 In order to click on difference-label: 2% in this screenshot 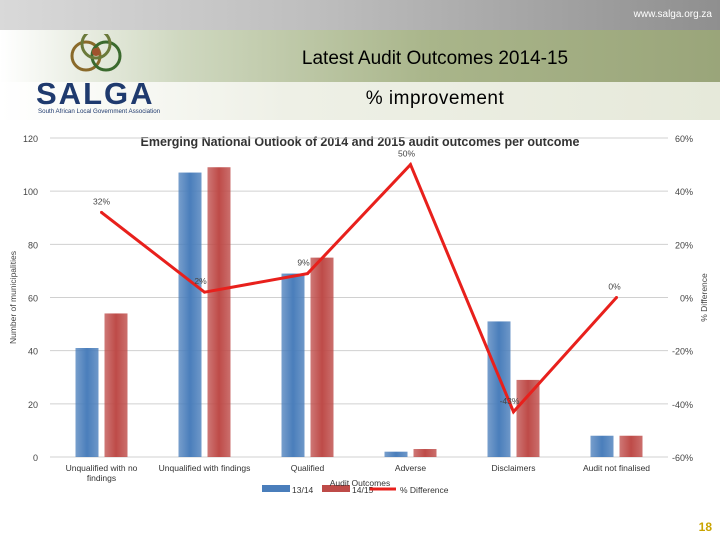, I will do `click(200, 281)`.